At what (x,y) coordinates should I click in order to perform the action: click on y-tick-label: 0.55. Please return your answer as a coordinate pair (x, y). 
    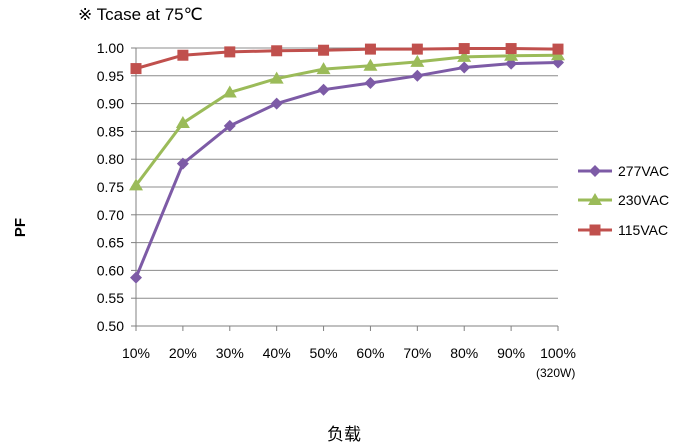
    Looking at the image, I should click on (110, 298).